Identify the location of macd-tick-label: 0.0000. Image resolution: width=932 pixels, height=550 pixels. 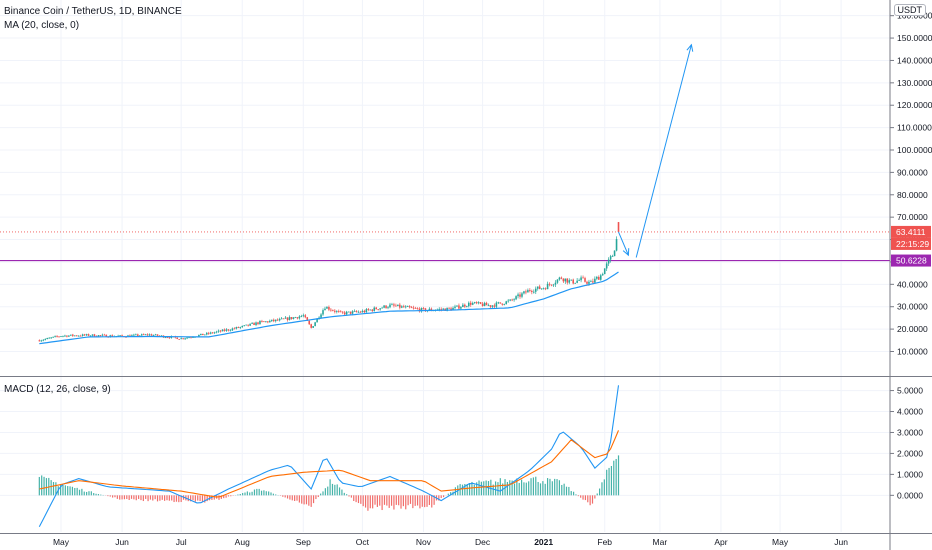
(910, 495).